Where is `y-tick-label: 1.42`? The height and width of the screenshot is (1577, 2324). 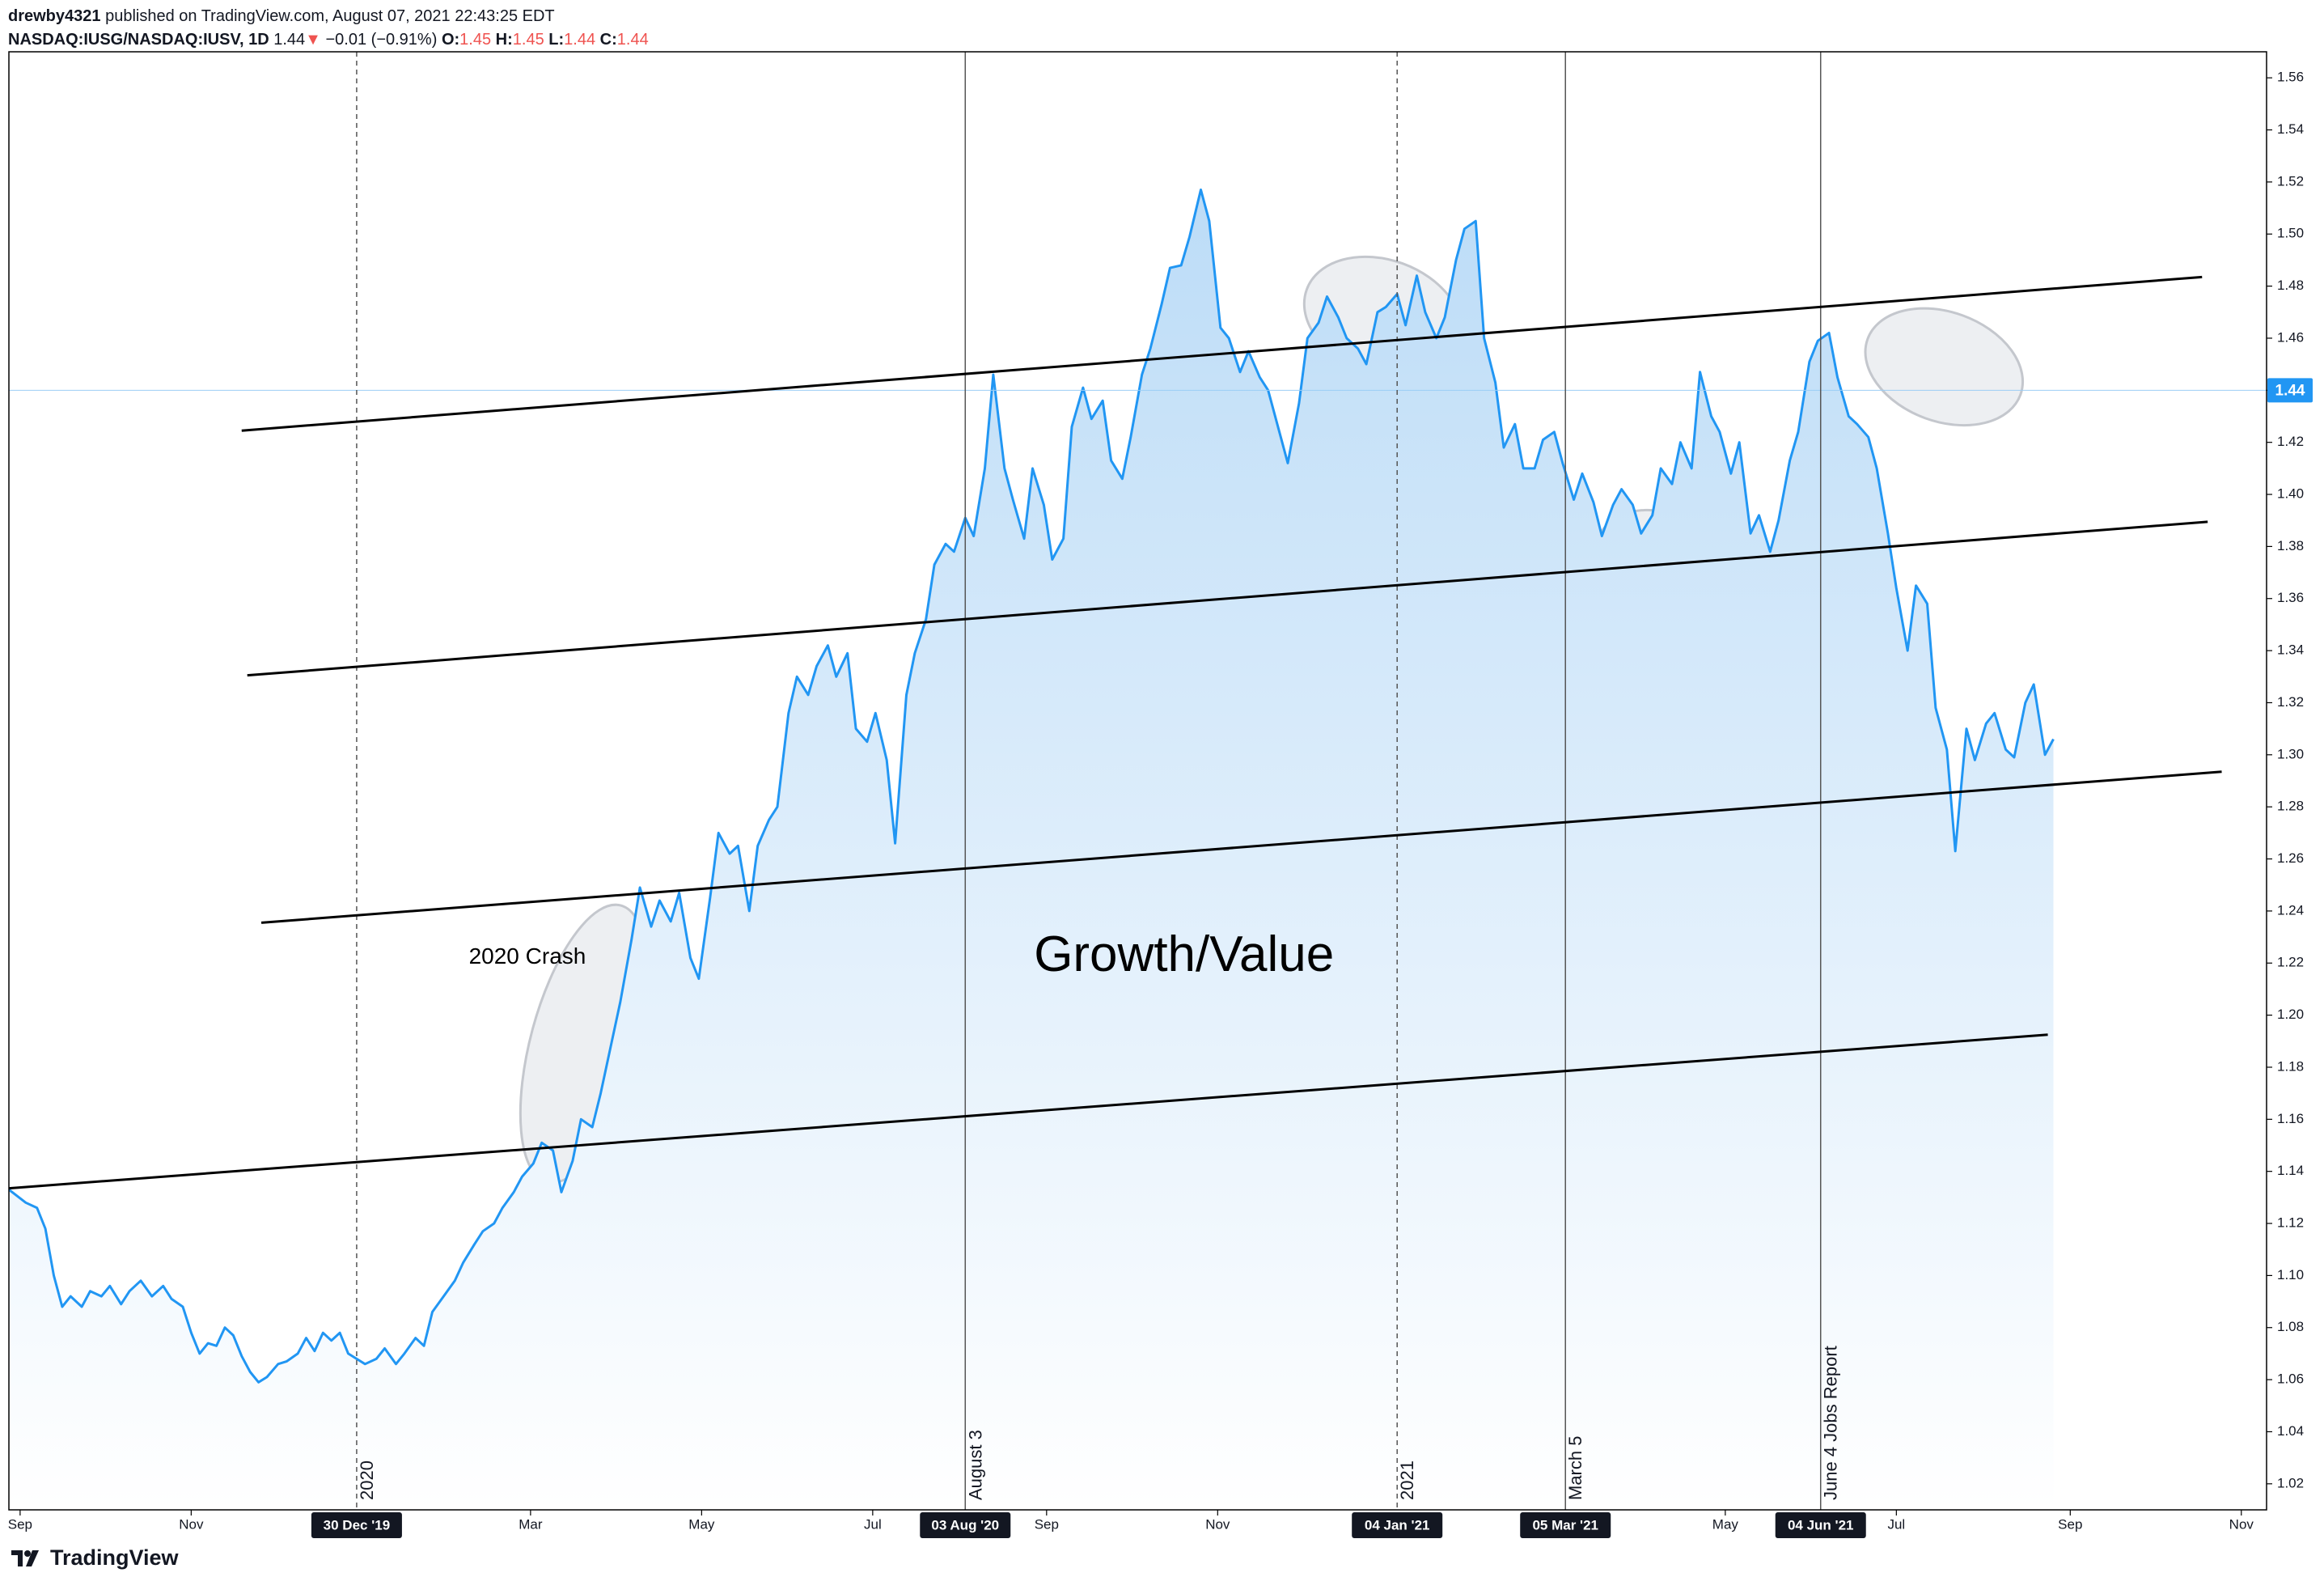 y-tick-label: 1.42 is located at coordinates (2290, 441).